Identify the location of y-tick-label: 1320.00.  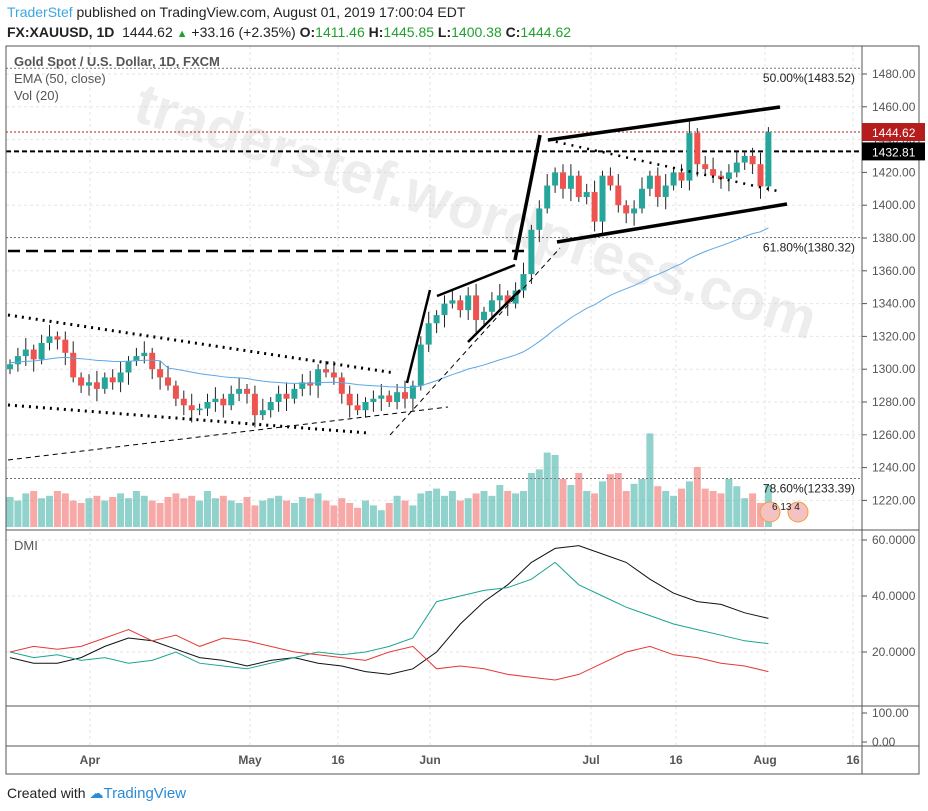
(894, 336).